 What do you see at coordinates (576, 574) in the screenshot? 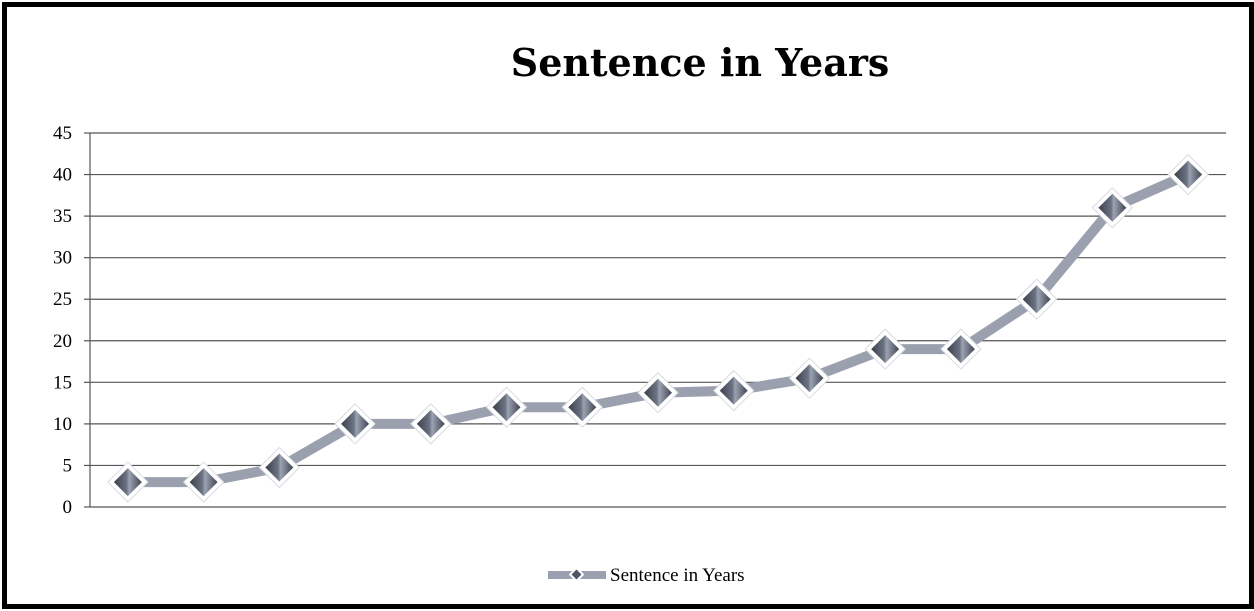
I see `legend-marker-icon` at bounding box center [576, 574].